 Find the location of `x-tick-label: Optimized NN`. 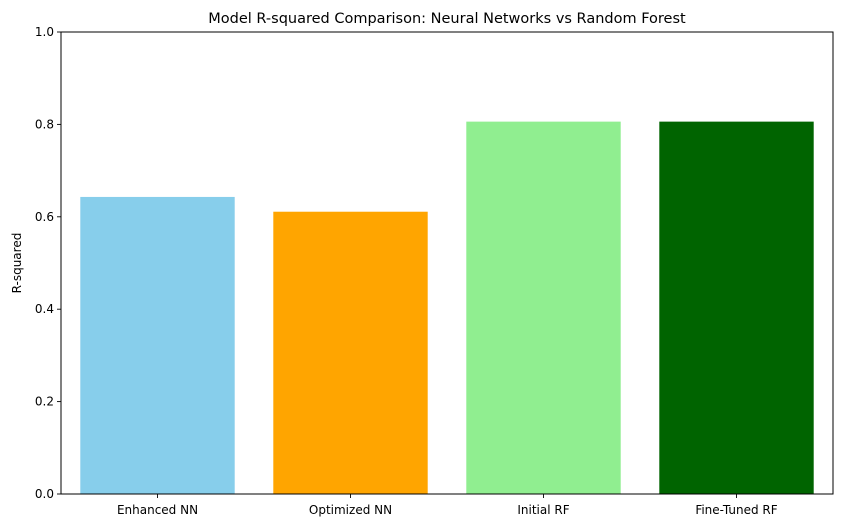

x-tick-label: Optimized NN is located at coordinates (350, 510).